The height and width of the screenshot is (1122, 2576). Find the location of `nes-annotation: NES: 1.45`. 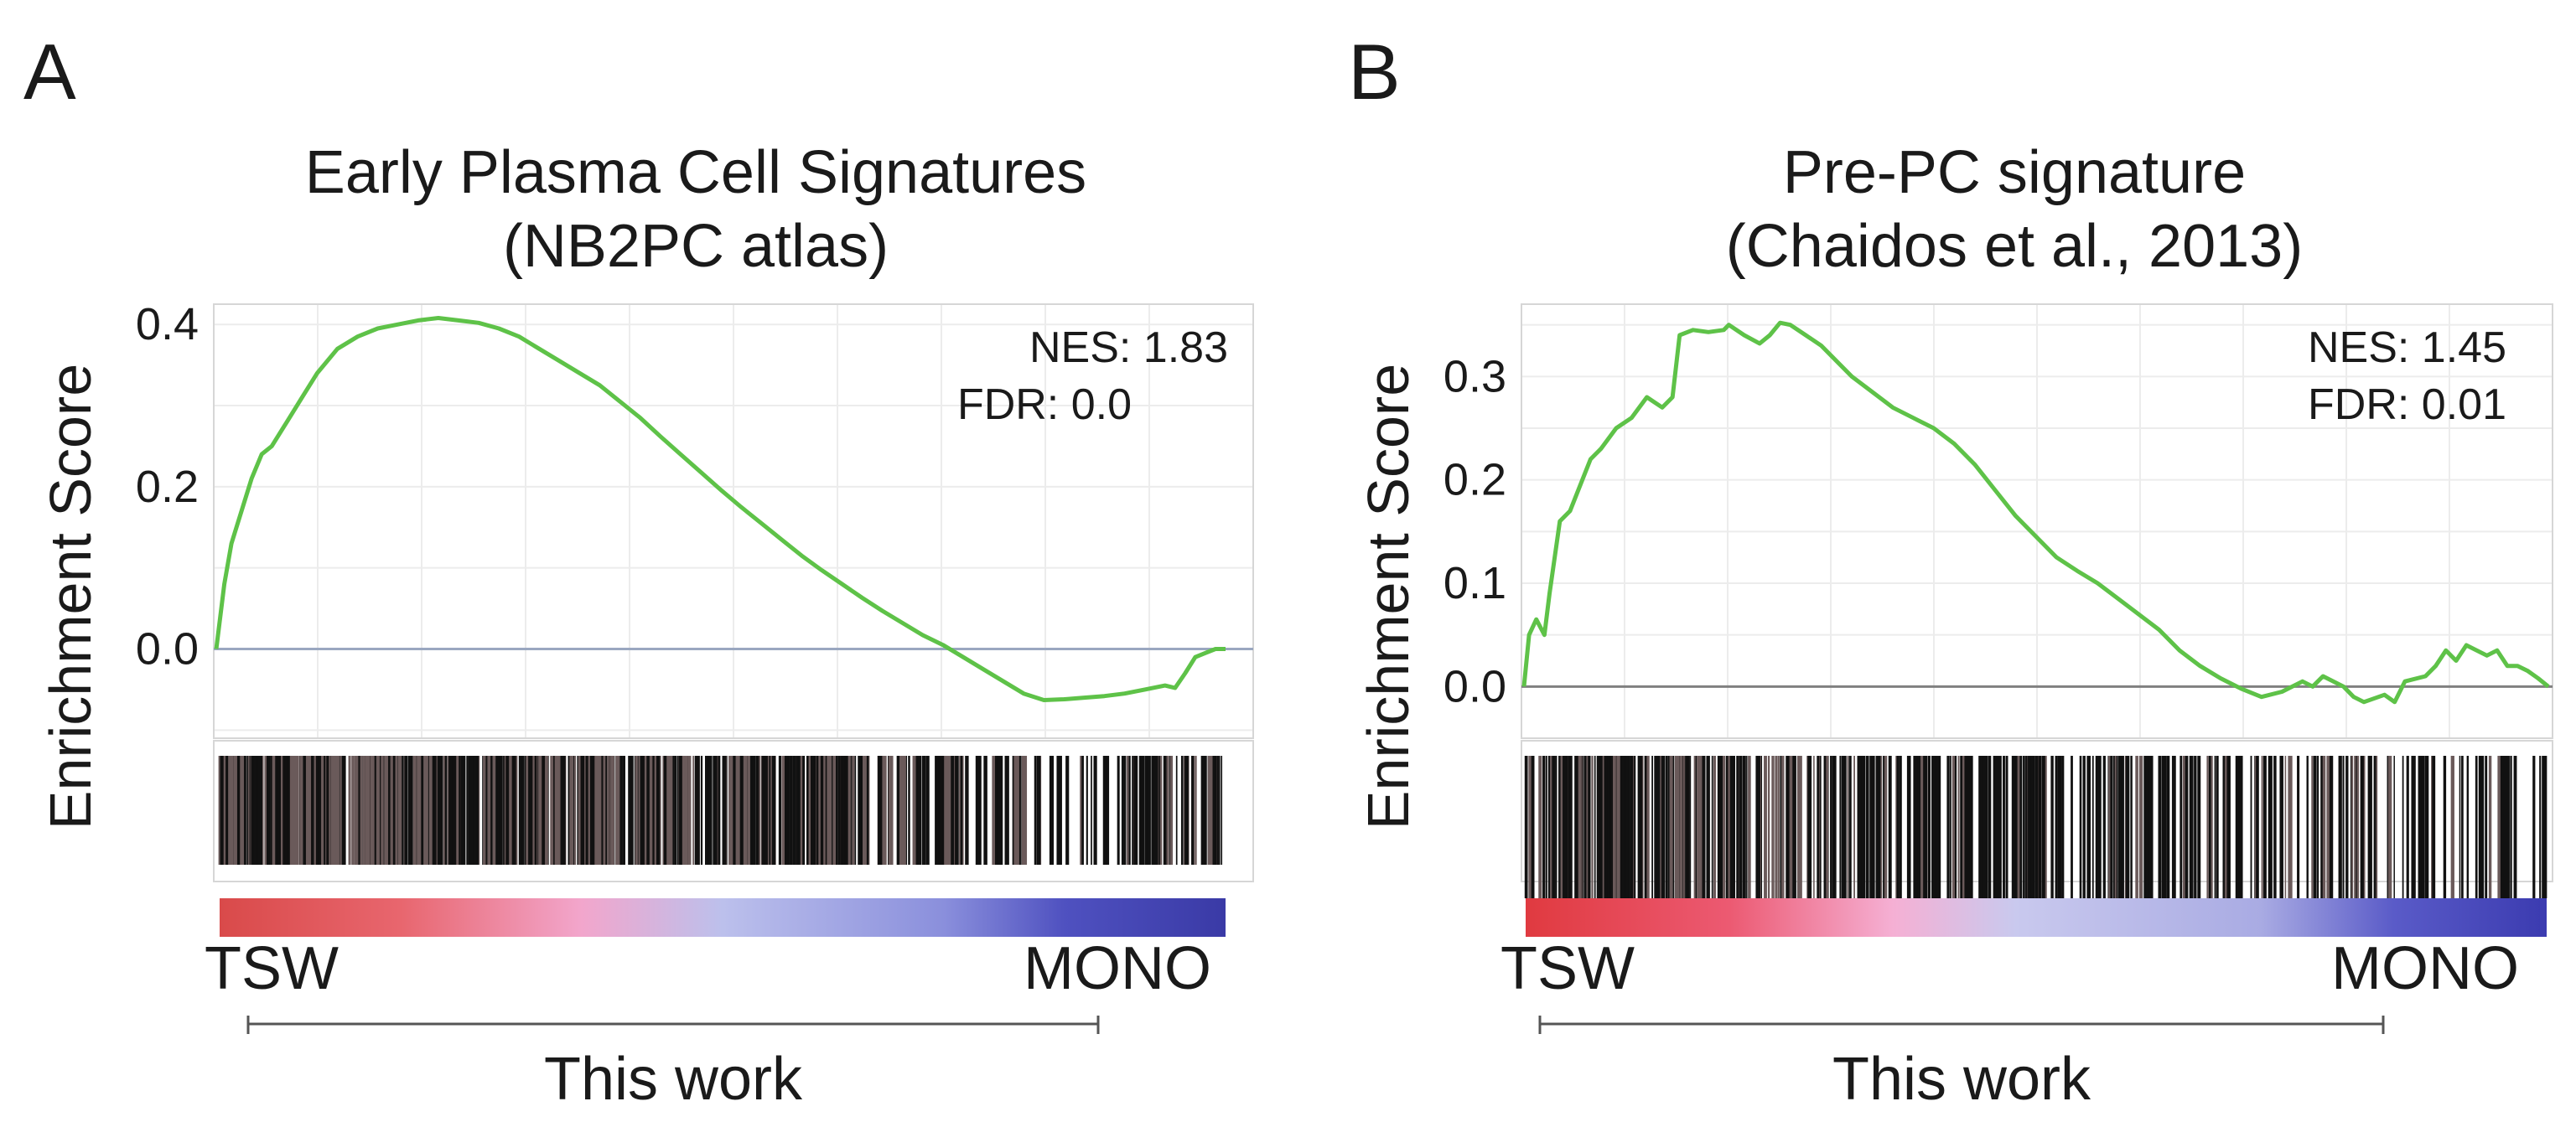

nes-annotation: NES: 1.45 is located at coordinates (2407, 347).